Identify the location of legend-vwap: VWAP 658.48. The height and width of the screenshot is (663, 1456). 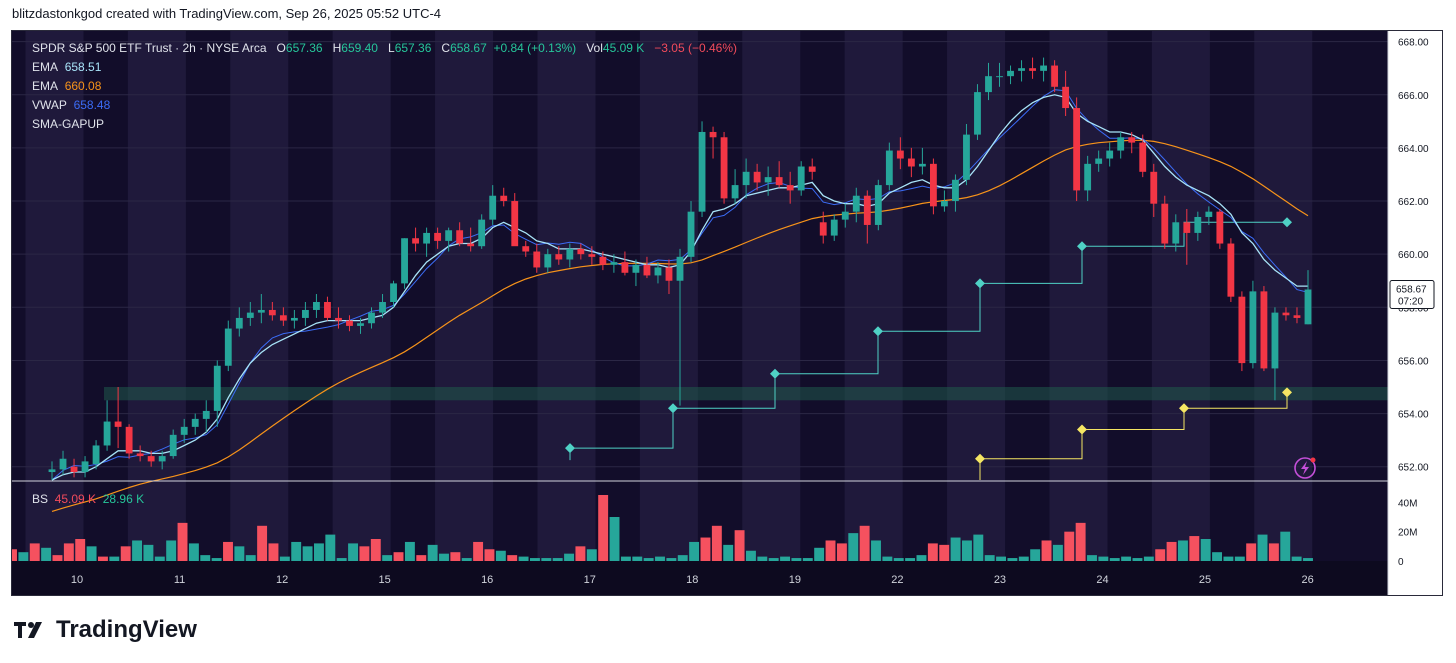
(71, 105).